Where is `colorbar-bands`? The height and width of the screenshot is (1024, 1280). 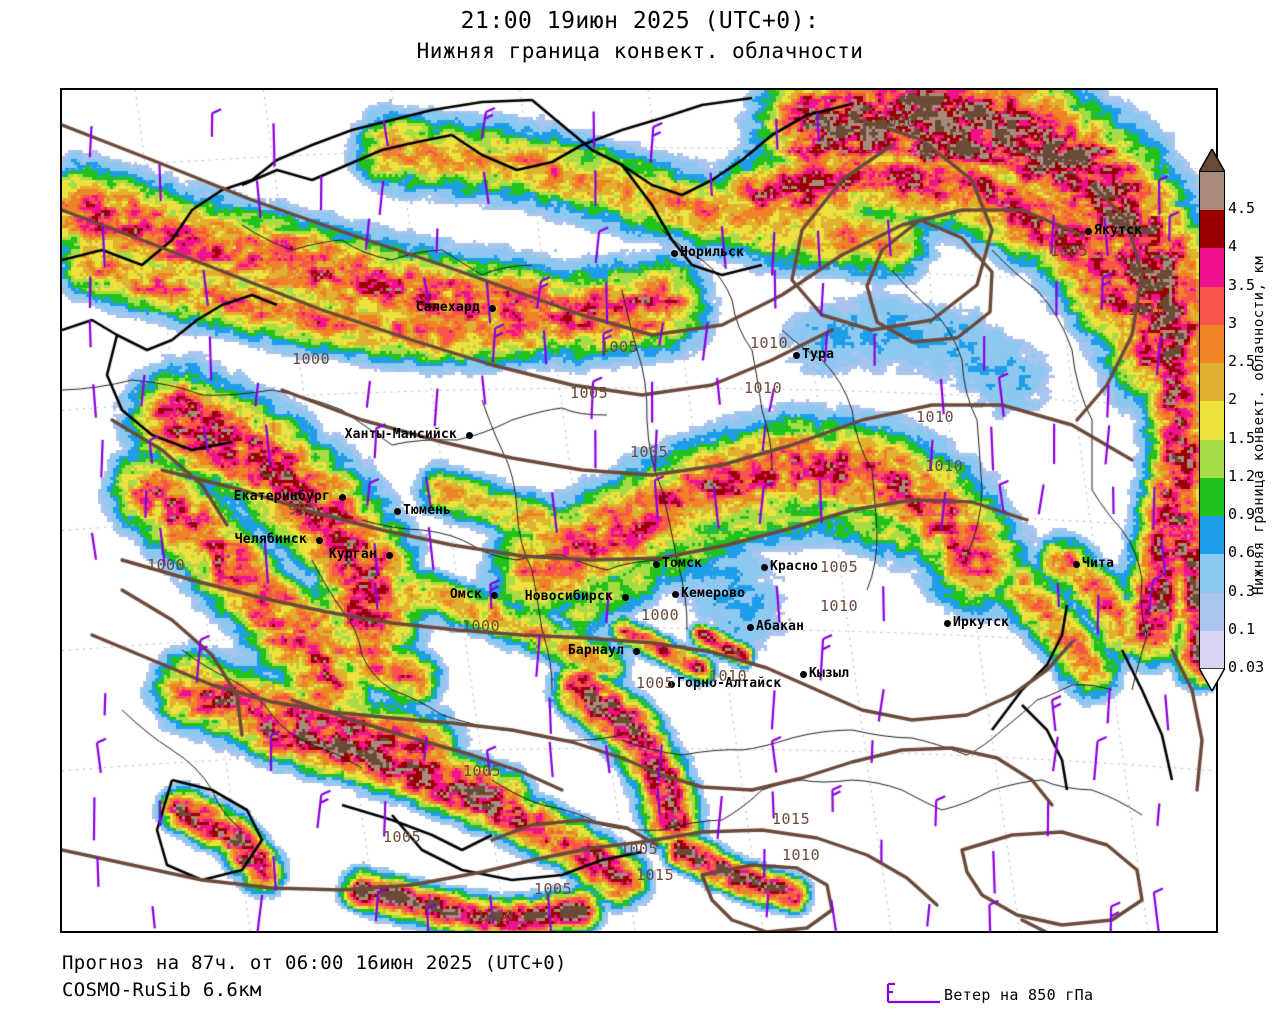
colorbar-bands is located at coordinates (1212, 420).